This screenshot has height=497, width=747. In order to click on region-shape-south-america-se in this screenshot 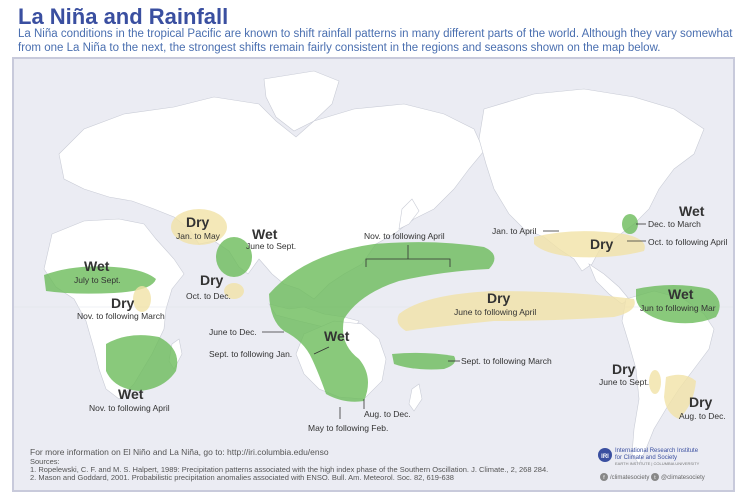, I will do `click(680, 396)`.